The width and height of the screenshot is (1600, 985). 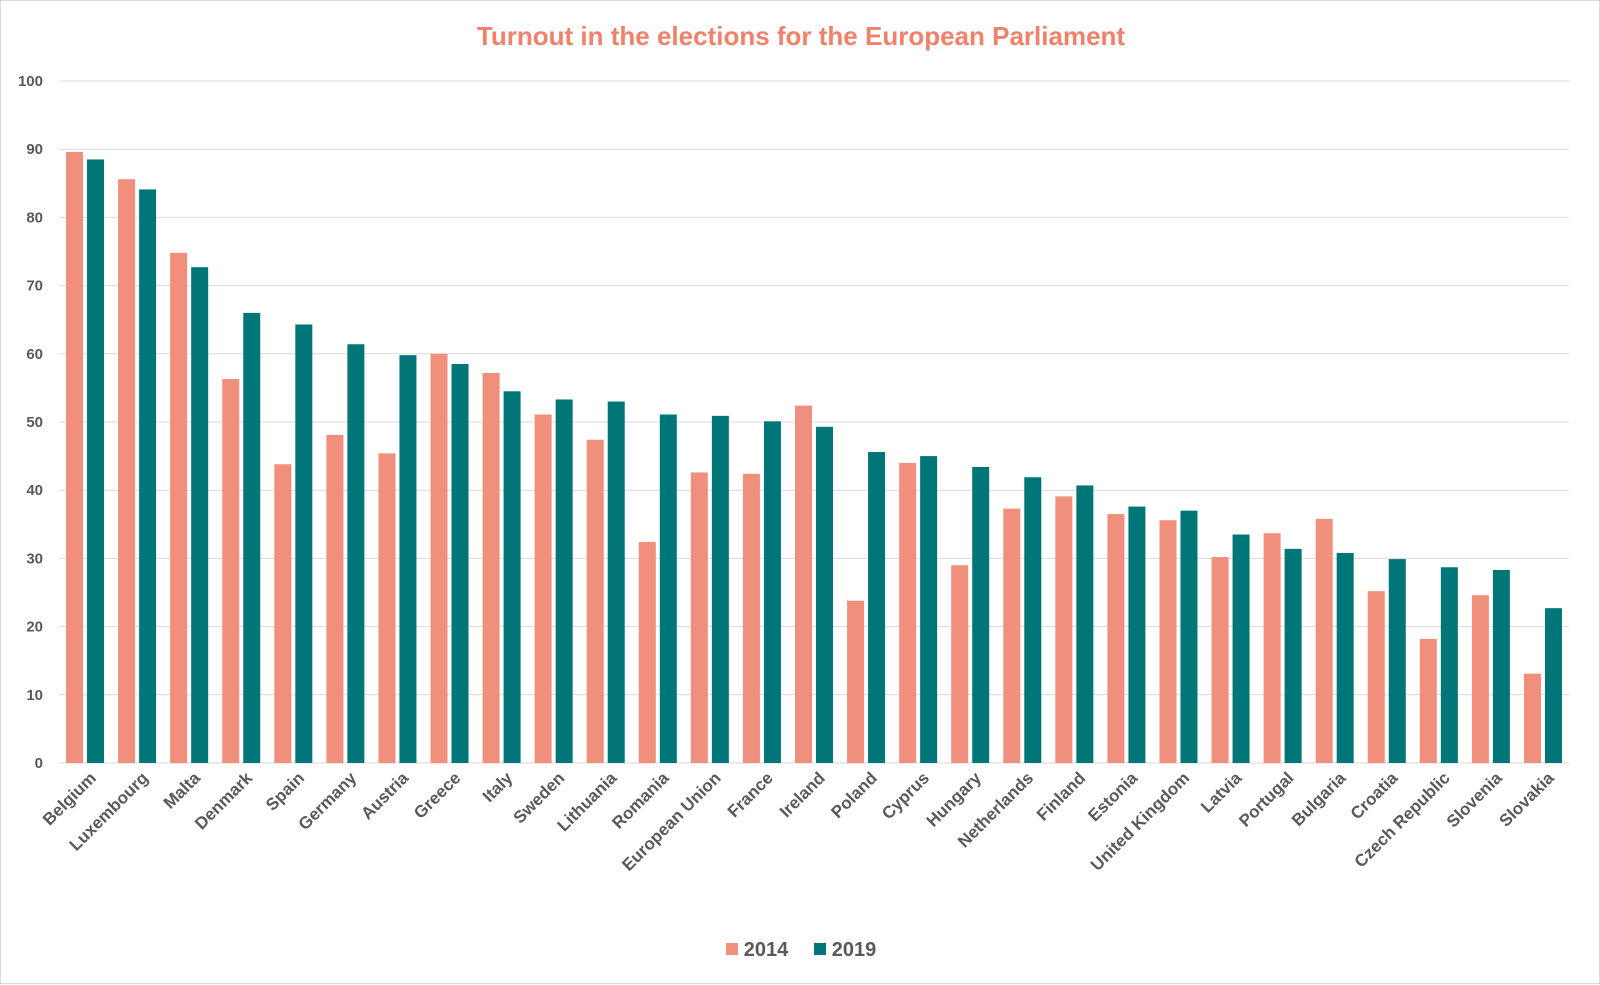 What do you see at coordinates (854, 795) in the screenshot?
I see `x-tick-label: Poland` at bounding box center [854, 795].